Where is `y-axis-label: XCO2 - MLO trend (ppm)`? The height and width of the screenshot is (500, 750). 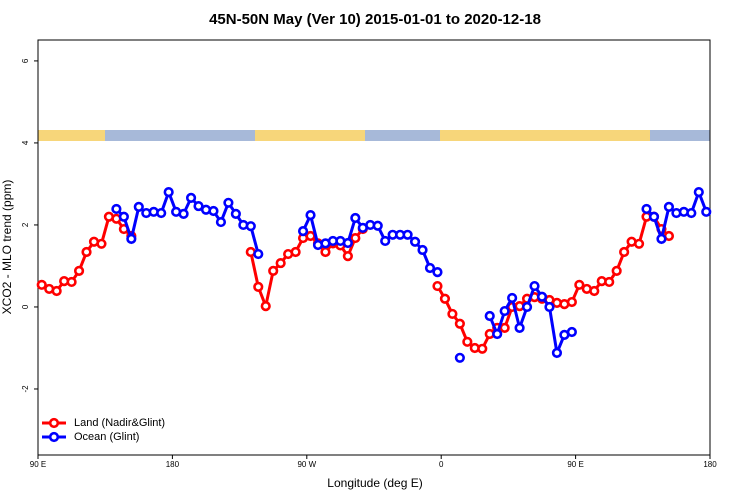 y-axis-label: XCO2 - MLO trend (ppm) is located at coordinates (7, 247).